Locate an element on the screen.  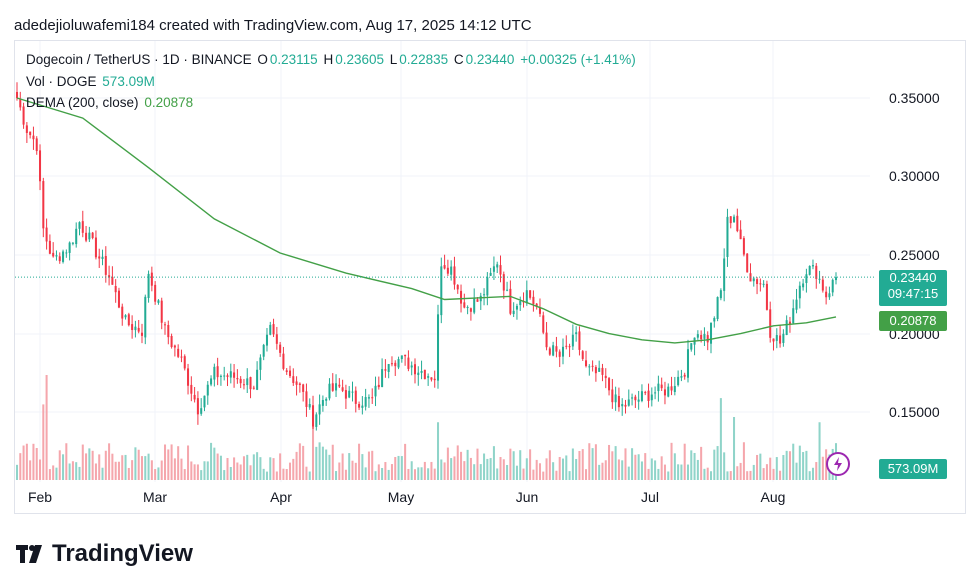
x-tick-label: Feb is located at coordinates (40, 497).